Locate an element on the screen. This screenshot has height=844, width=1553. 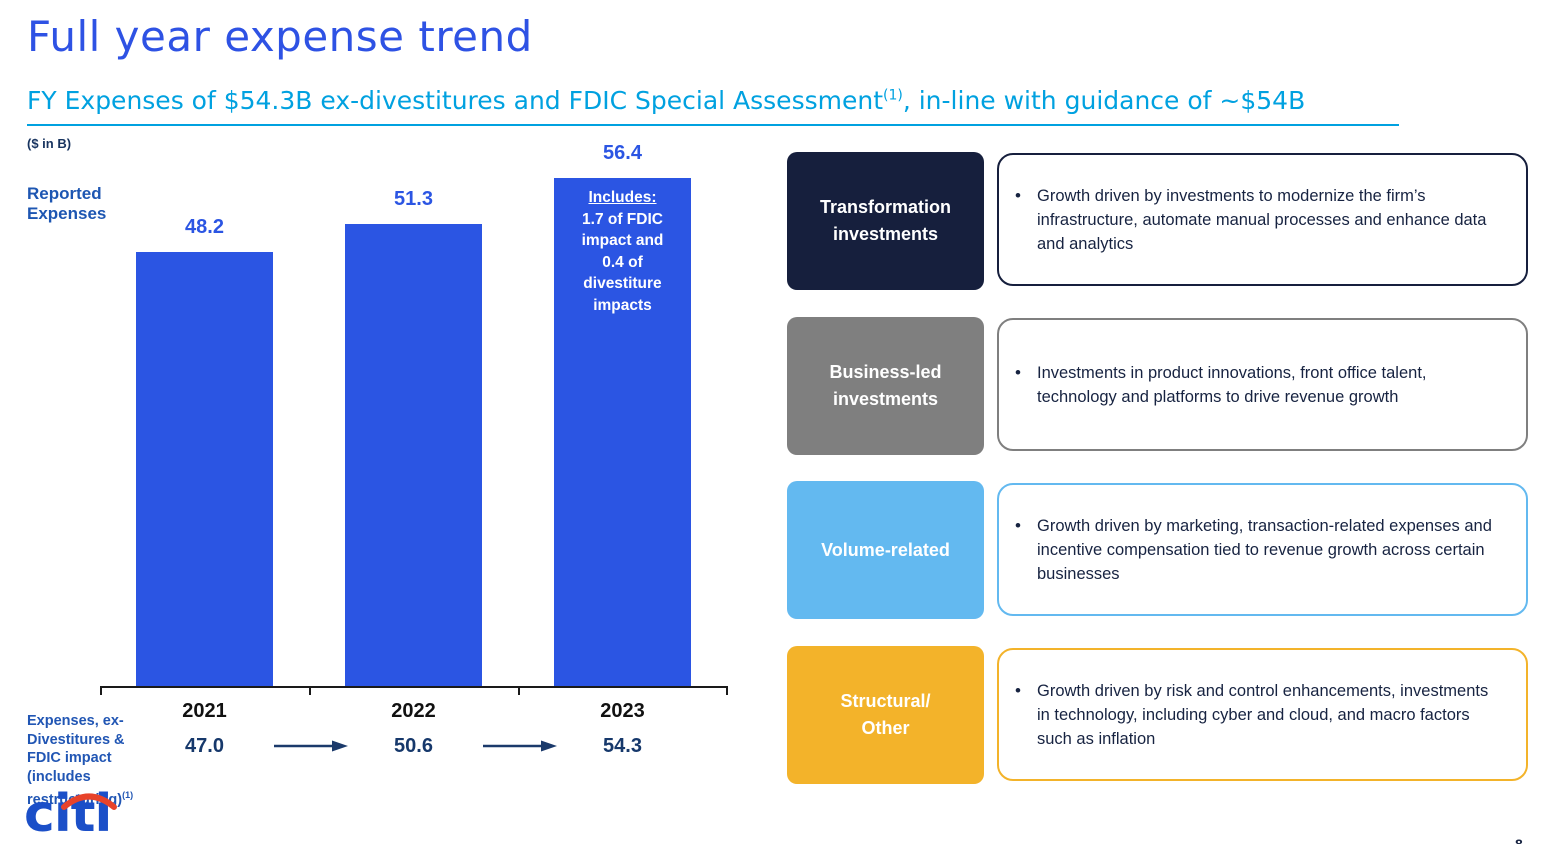
exdiv-footnote-marker: (1) is located at coordinates (128, 795).